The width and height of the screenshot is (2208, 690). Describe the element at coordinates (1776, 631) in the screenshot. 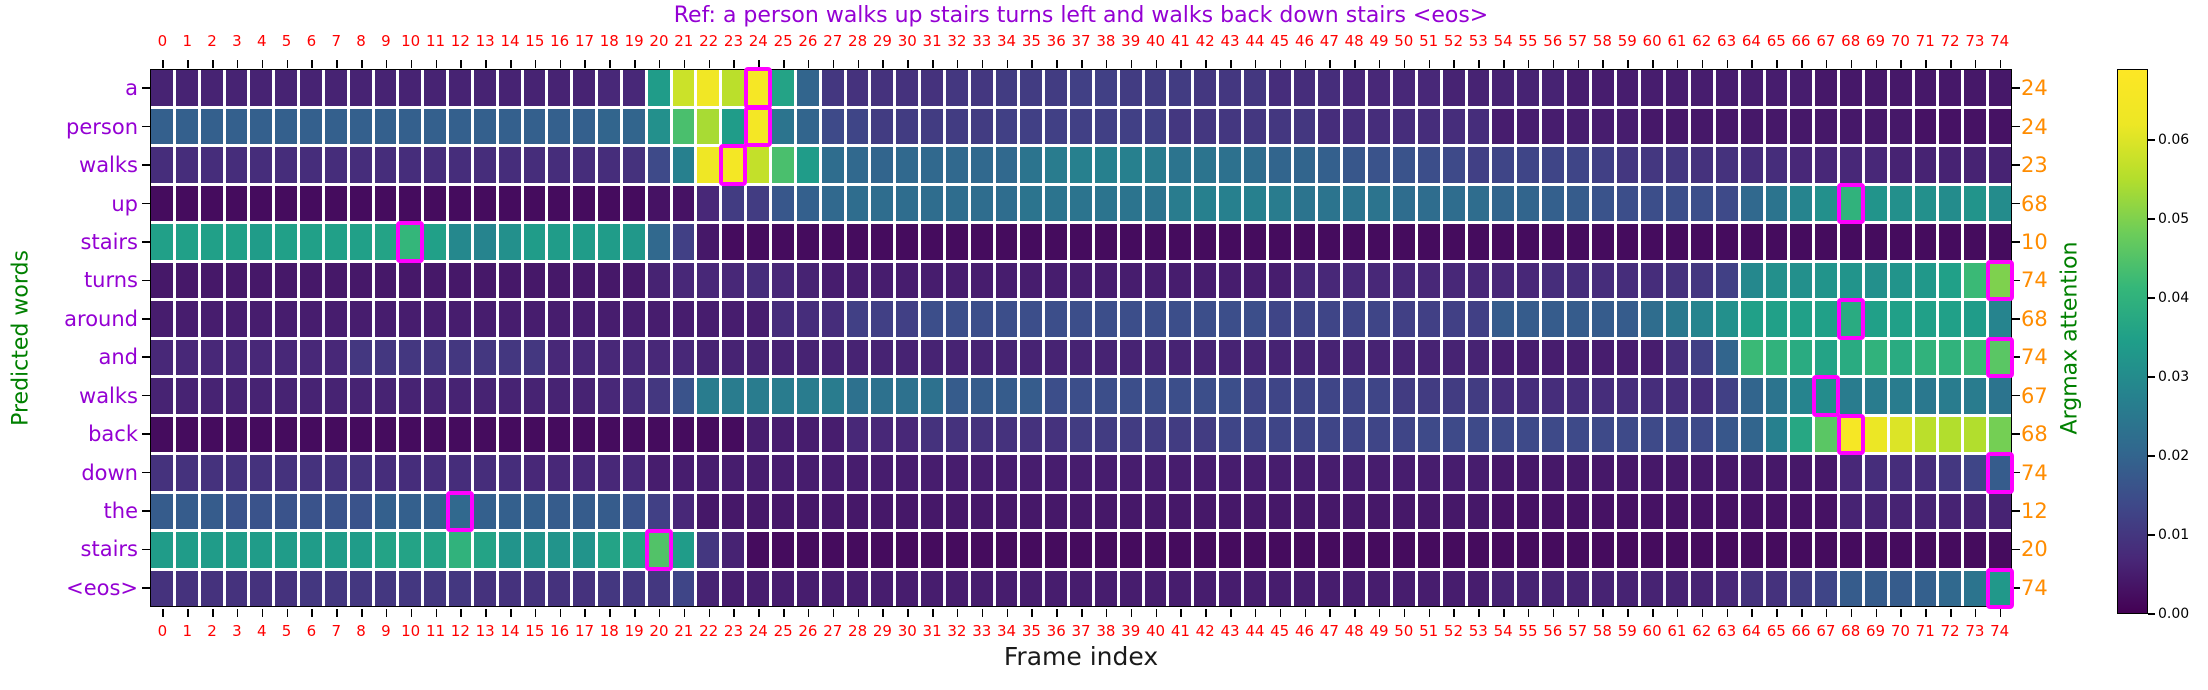

I see `x-tick-label: 65` at that location.